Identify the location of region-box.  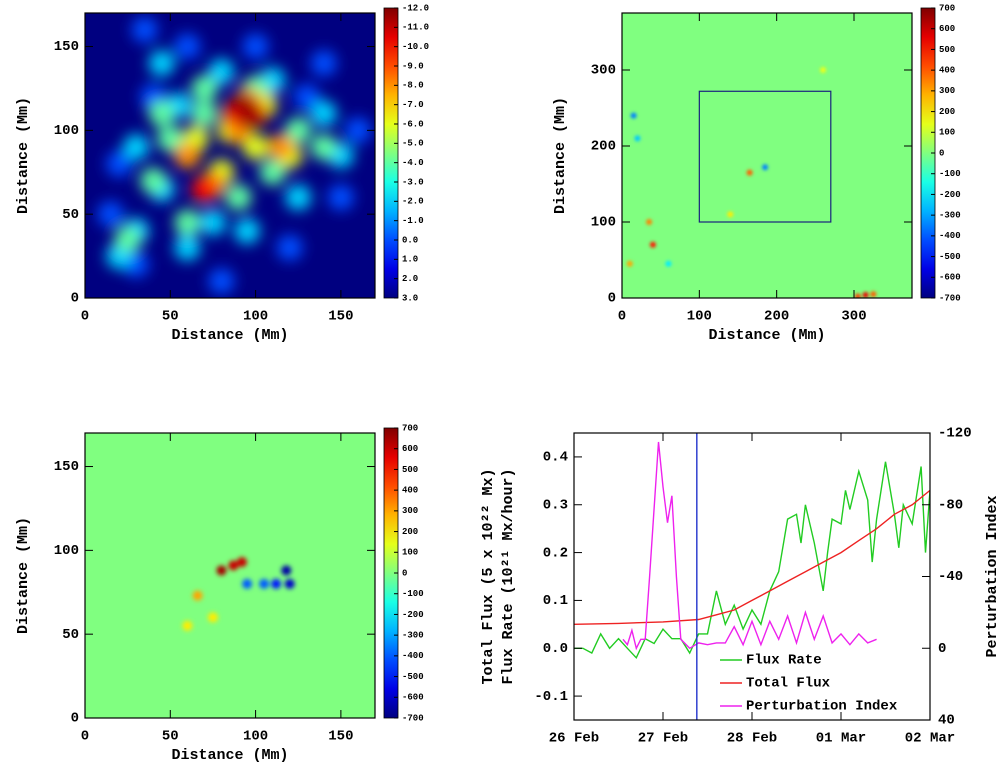
(765, 156).